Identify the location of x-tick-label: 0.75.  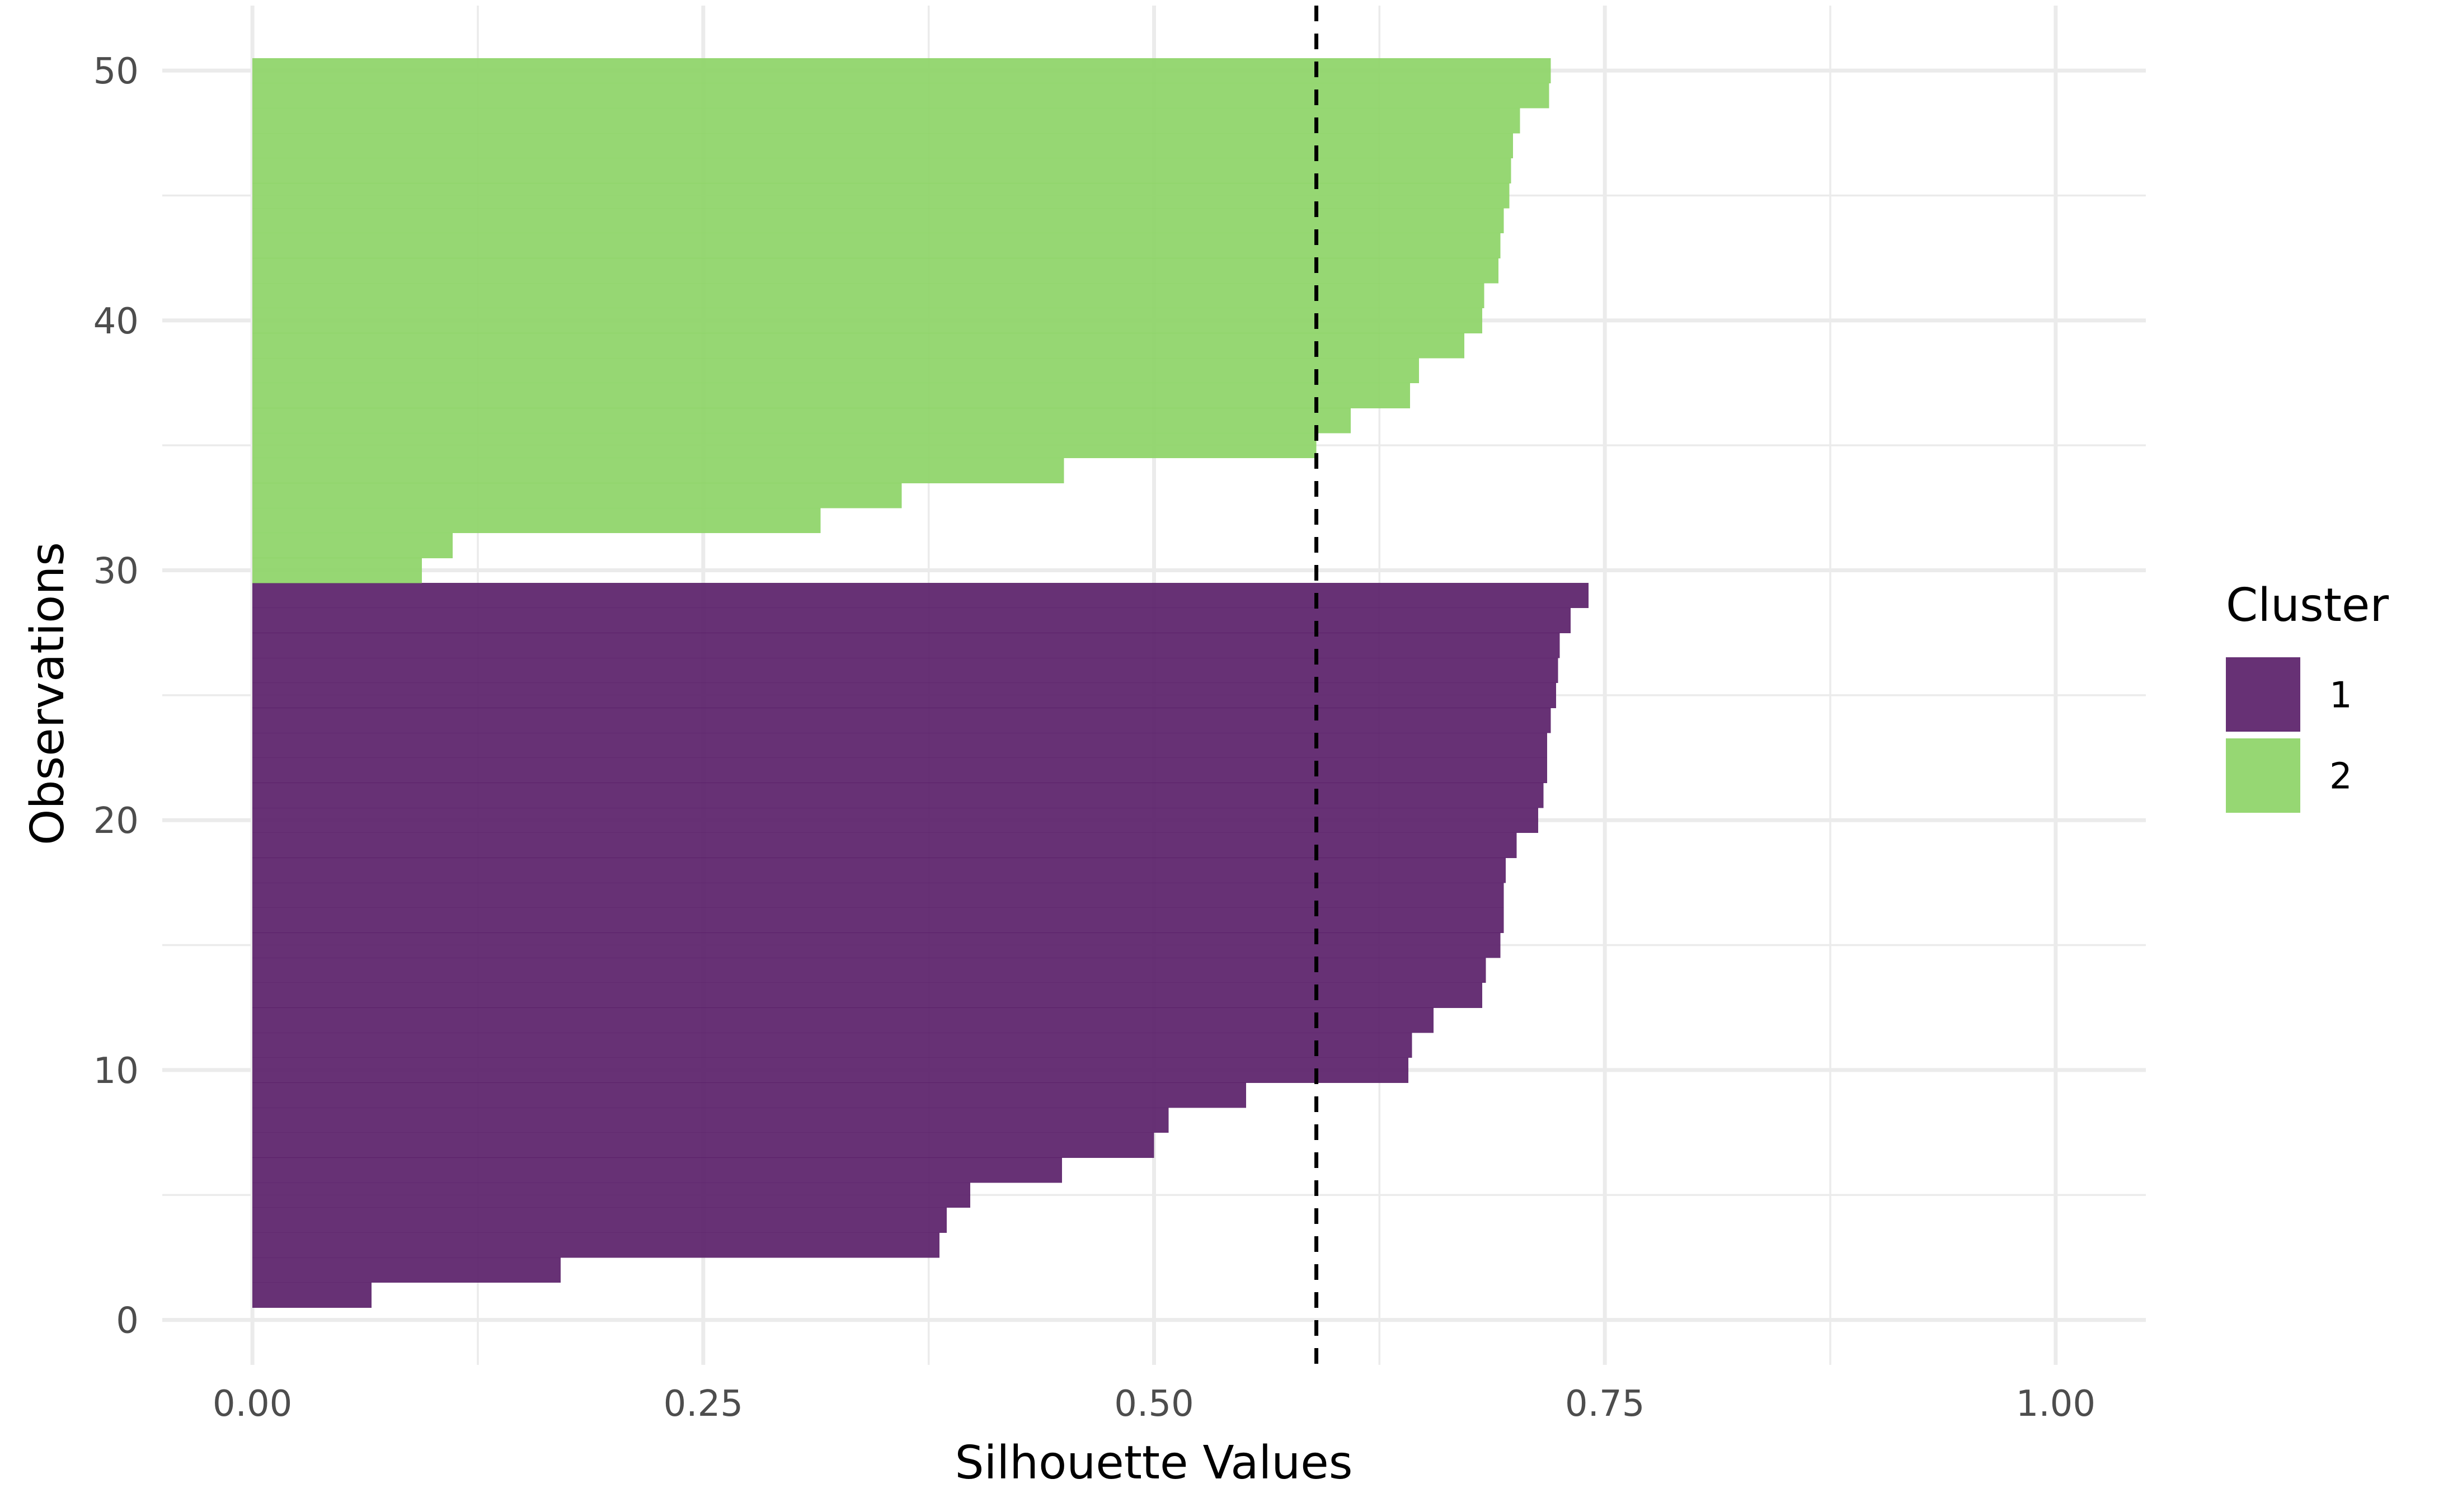
(1605, 1404).